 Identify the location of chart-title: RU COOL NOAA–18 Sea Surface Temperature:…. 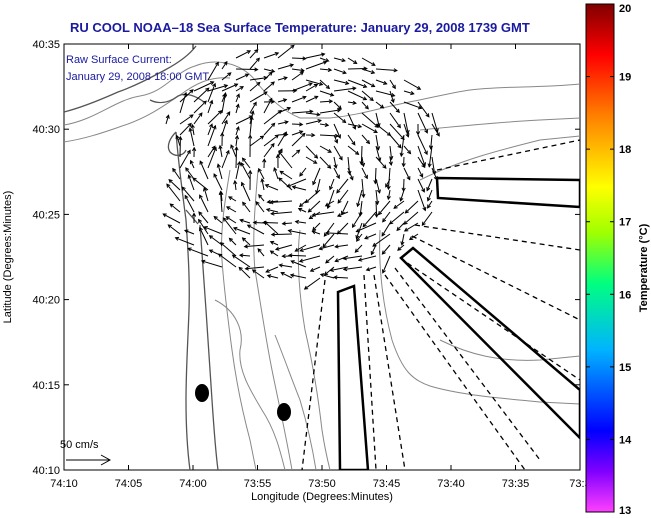
(300, 27).